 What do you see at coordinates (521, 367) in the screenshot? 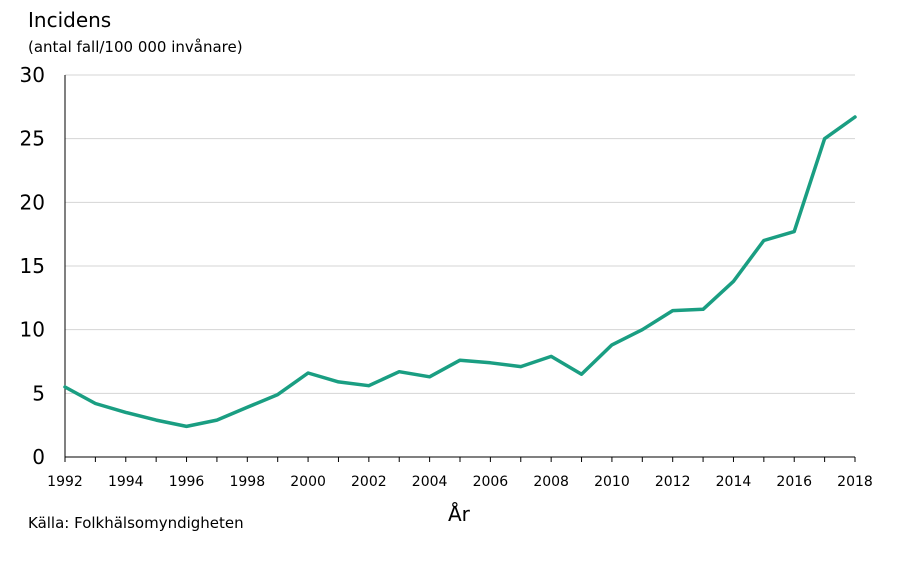
I see `data-point-2007` at bounding box center [521, 367].